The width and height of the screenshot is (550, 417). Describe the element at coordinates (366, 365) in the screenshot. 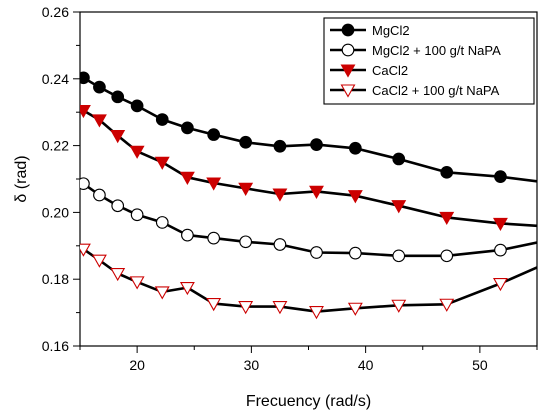

I see `x-tick-label: 40` at that location.